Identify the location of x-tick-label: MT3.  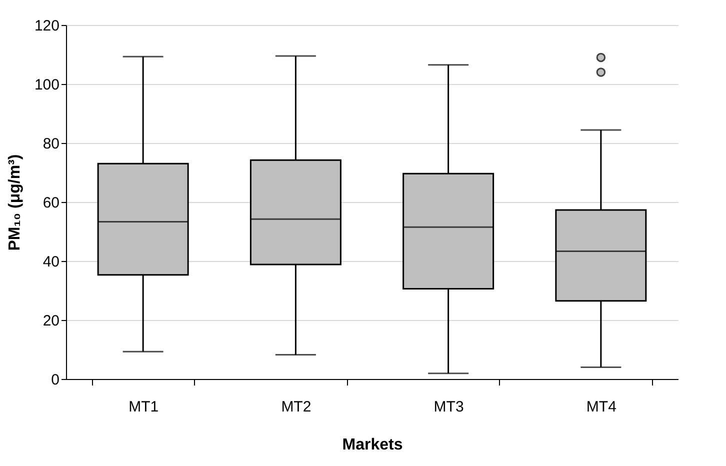
(449, 407).